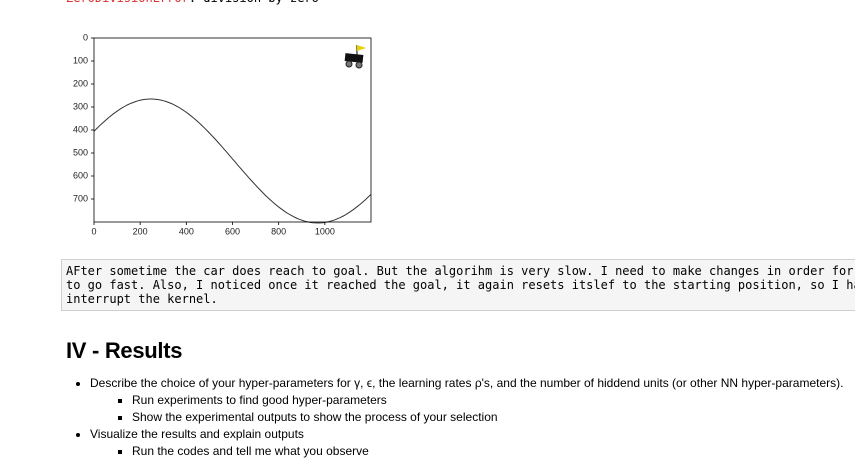 Image resolution: width=855 pixels, height=460 pixels. What do you see at coordinates (142, 299) in the screenshot?
I see `code-line: interrupt the kernel.` at bounding box center [142, 299].